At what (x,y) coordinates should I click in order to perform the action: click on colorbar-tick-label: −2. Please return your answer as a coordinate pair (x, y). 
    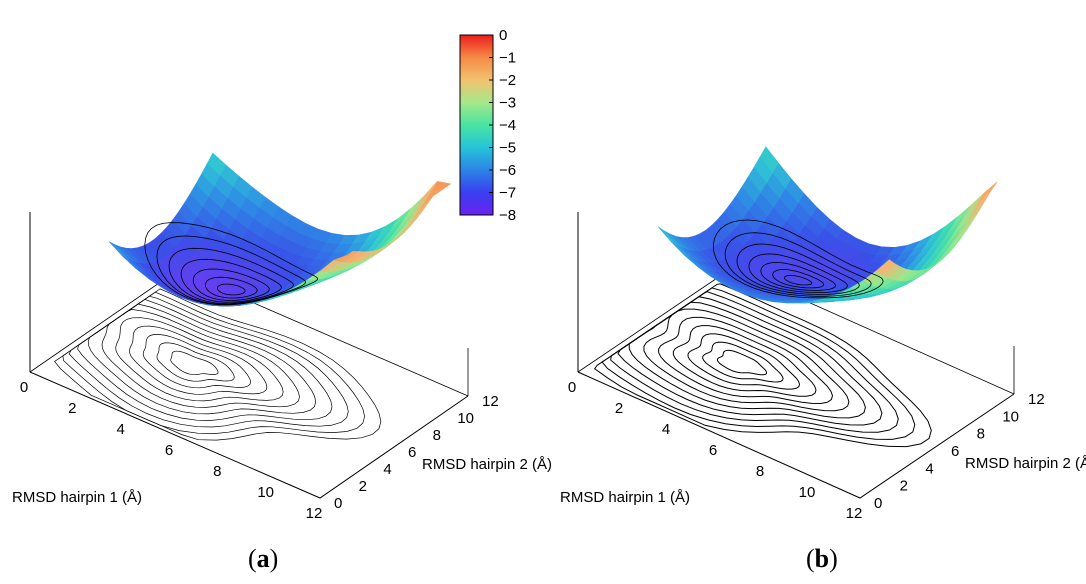
    Looking at the image, I should click on (507, 80).